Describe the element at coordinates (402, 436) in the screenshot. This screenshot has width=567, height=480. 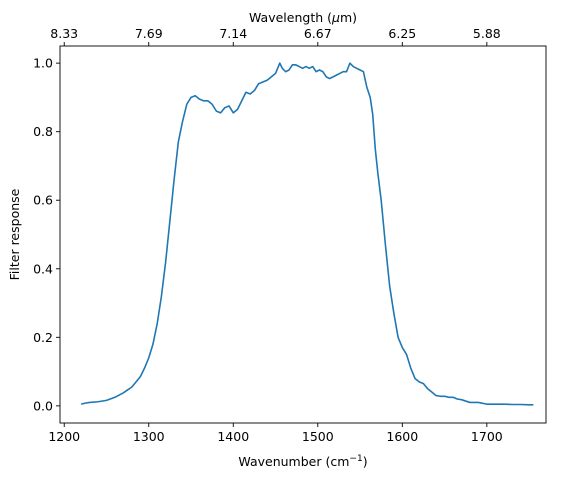
I see `x-tick-label: 1600` at that location.